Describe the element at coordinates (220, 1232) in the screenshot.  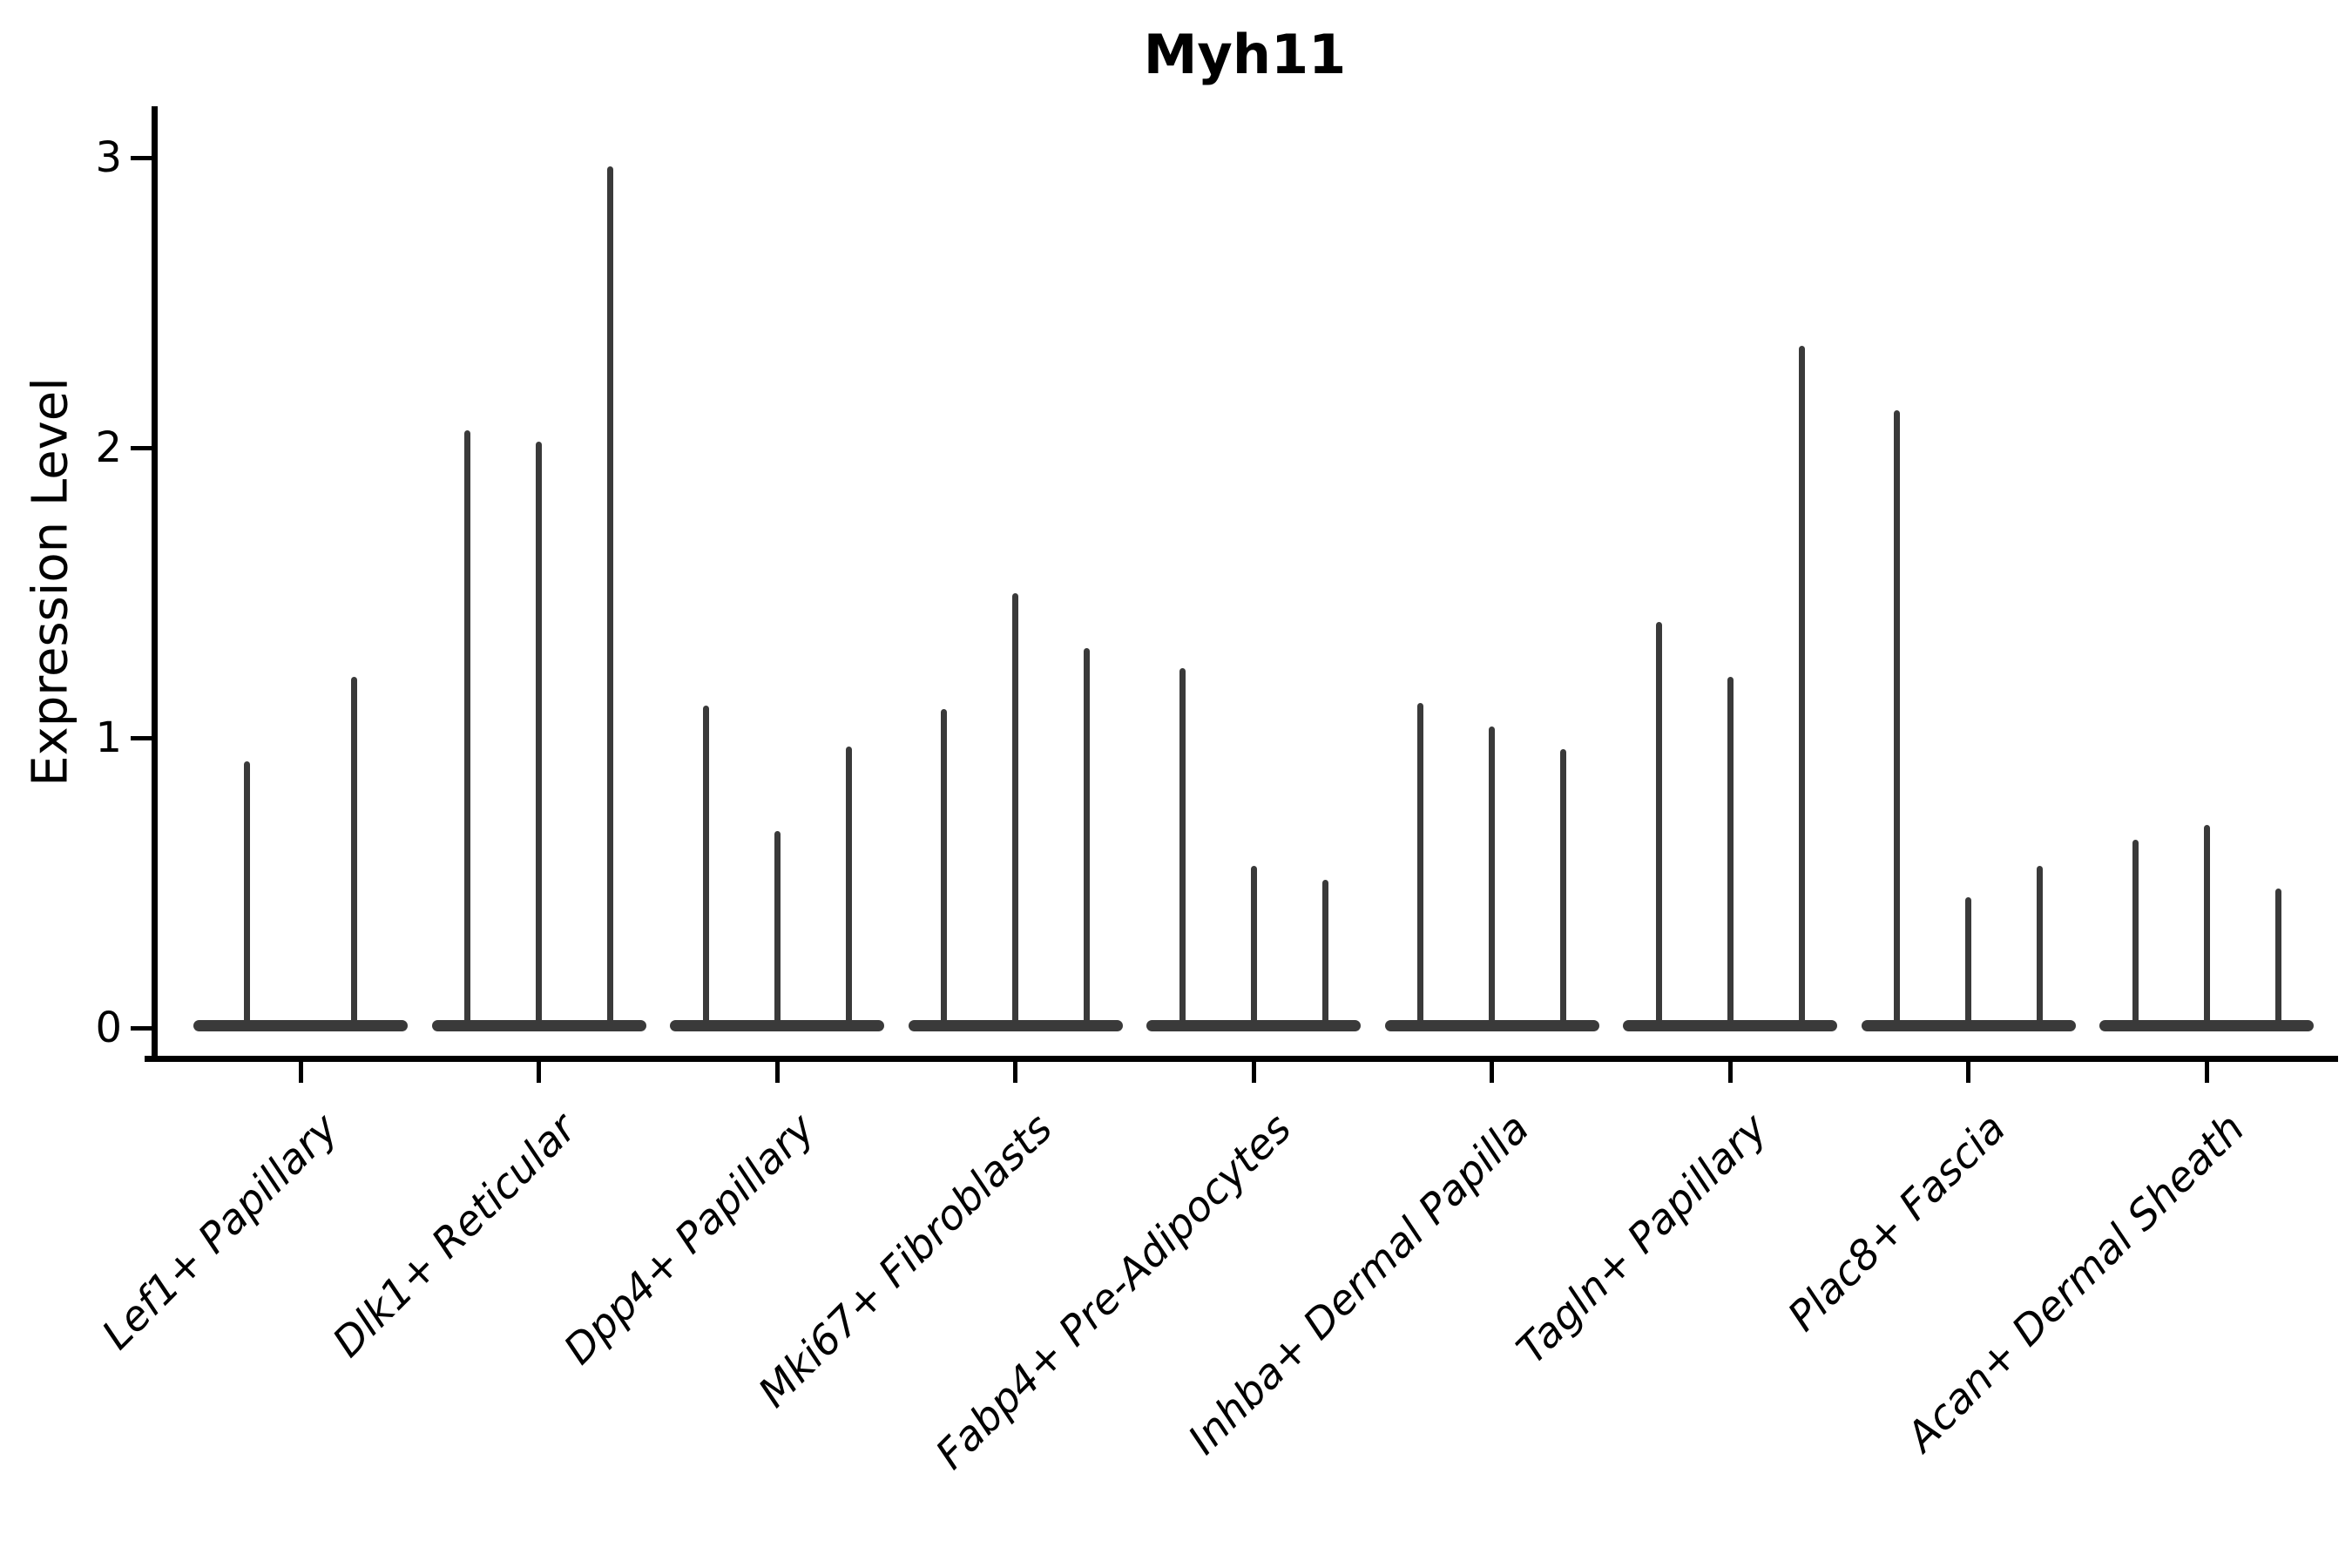
I see `x-category-label: Lef1+ Papillary` at that location.